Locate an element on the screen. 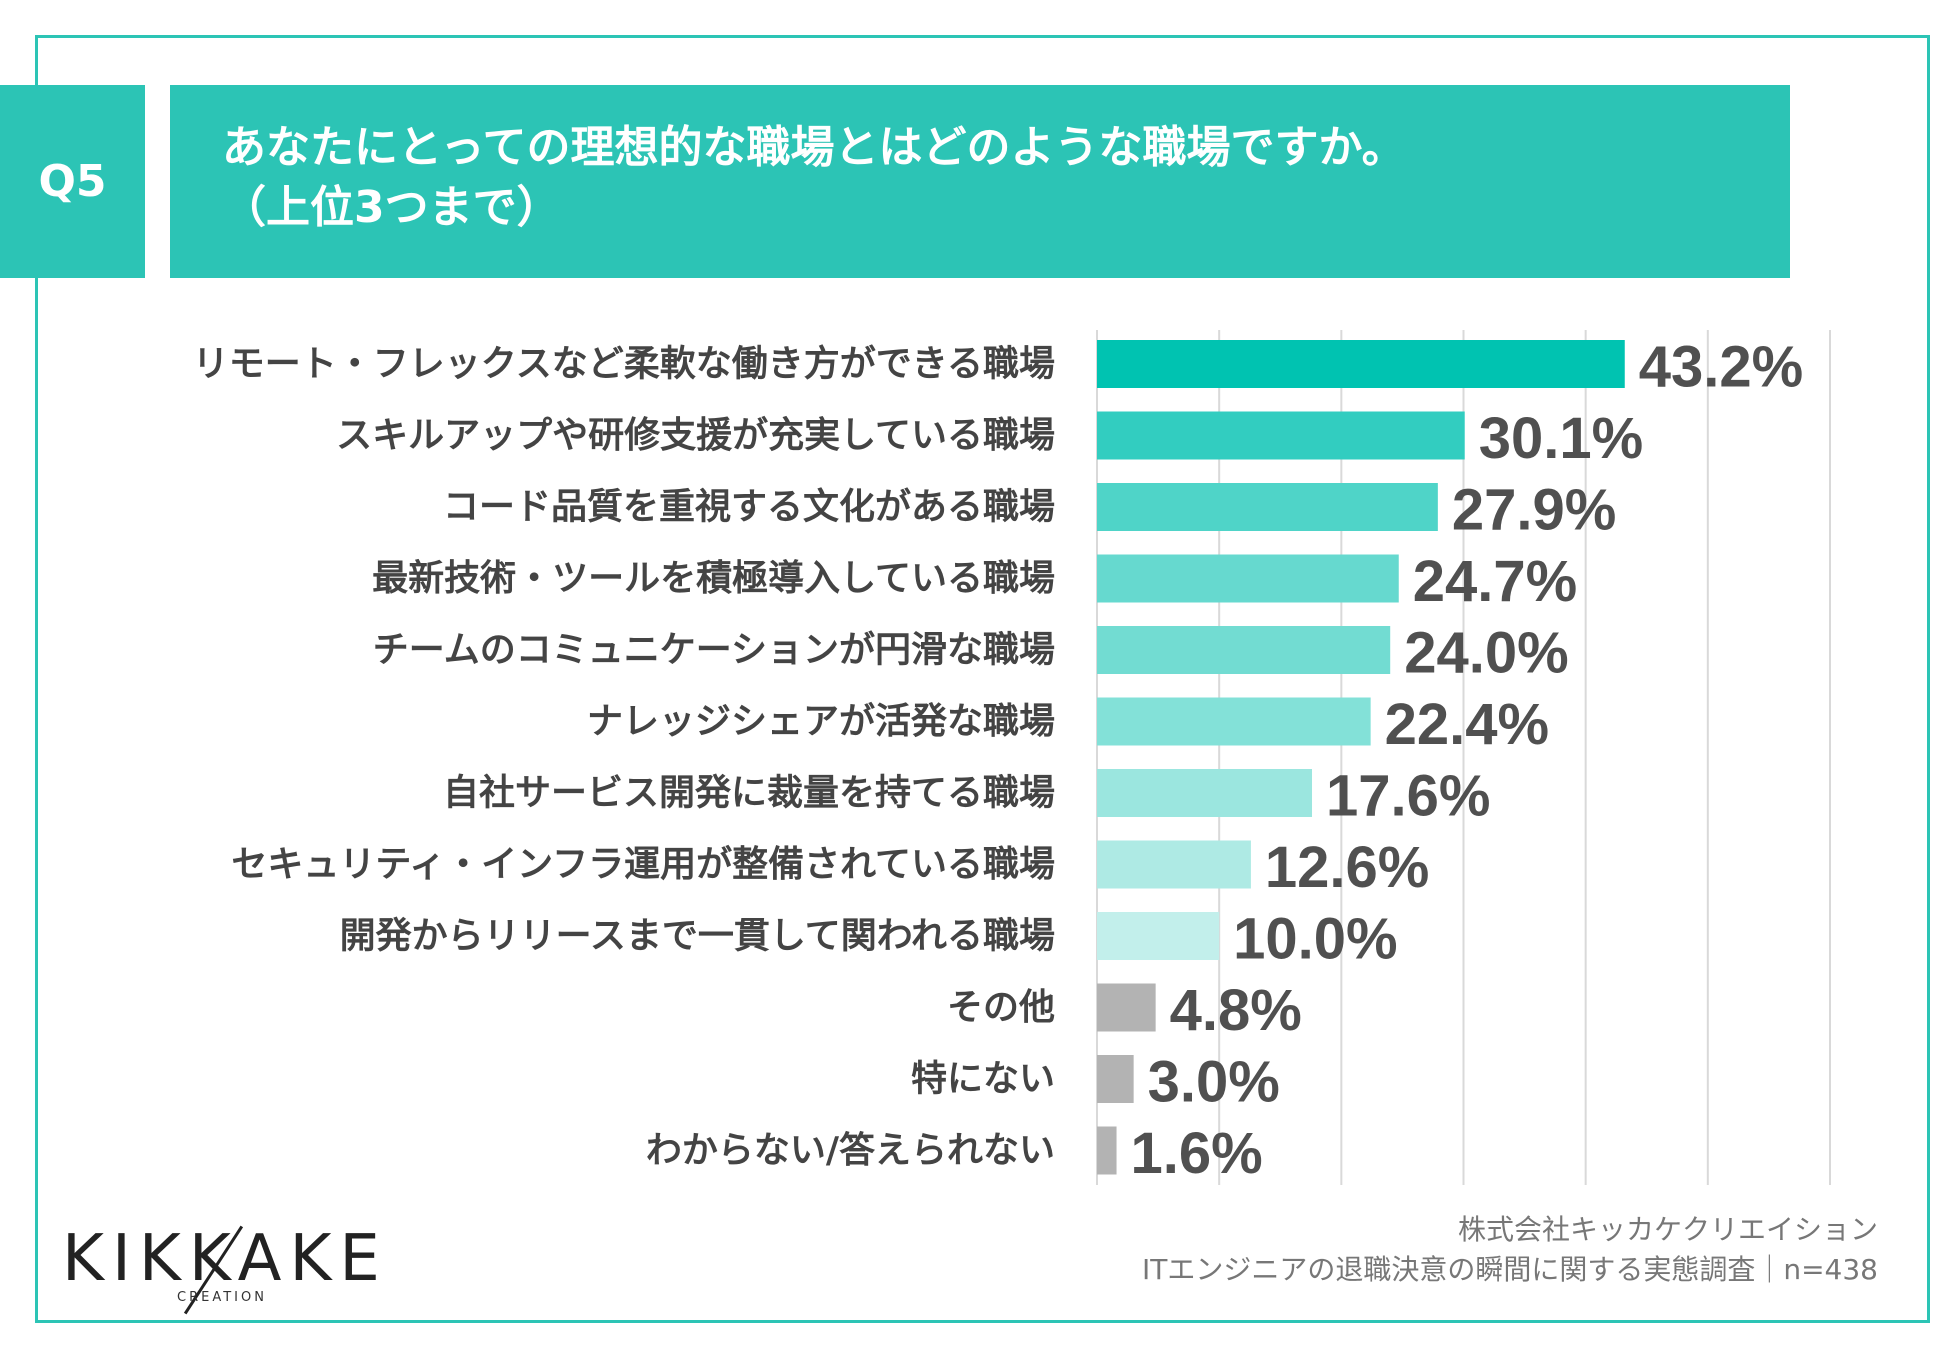 This screenshot has width=1950, height=1350. value-label: 17.6% is located at coordinates (1408, 796).